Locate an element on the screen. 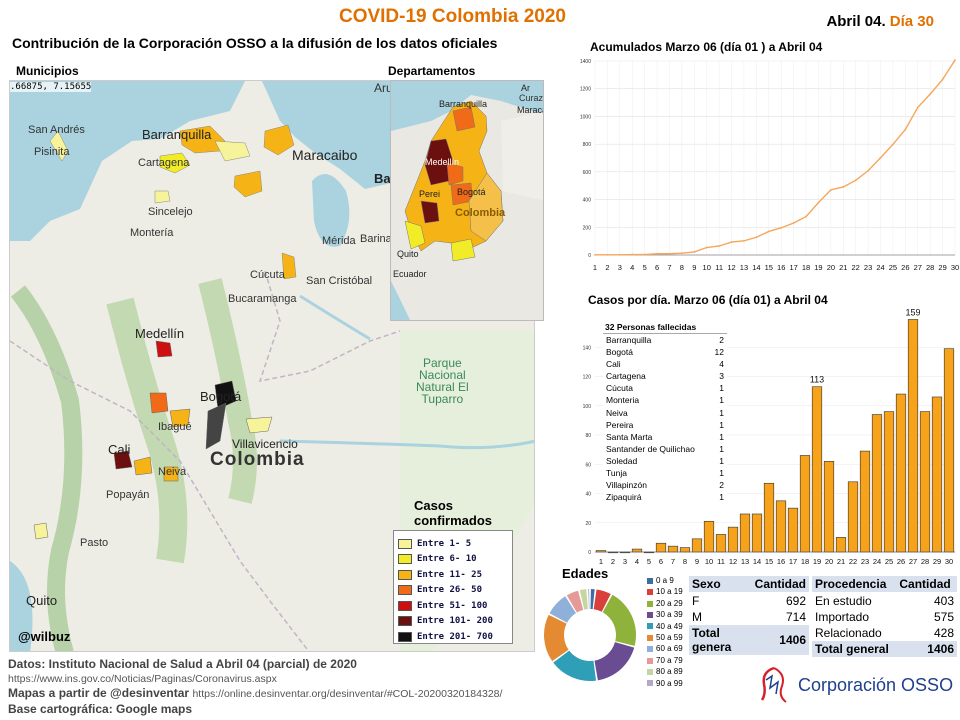 The height and width of the screenshot is (720, 960). deaths-row: Cali 4 is located at coordinates (665, 364).